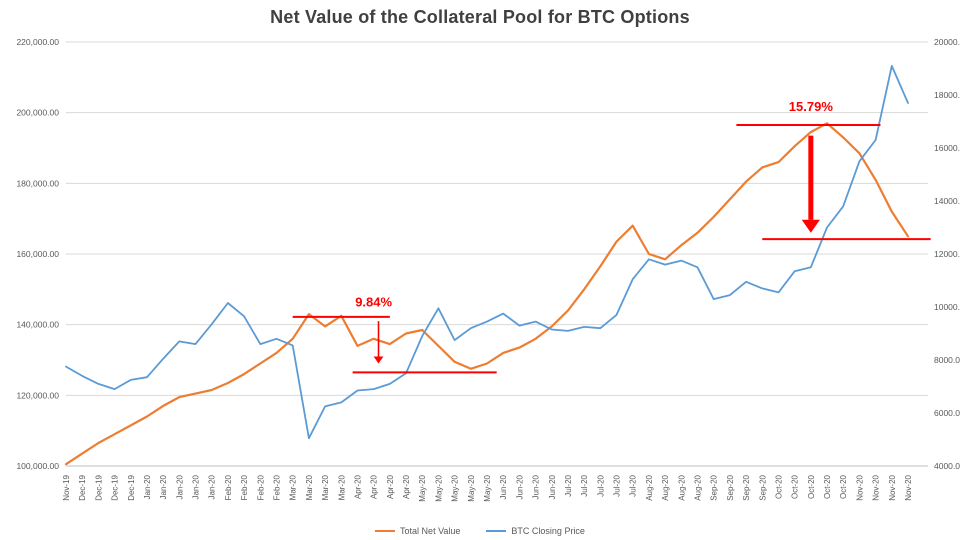 This screenshot has width=960, height=540. I want to click on legend-item-total-net-value: Total Net Value, so click(417, 531).